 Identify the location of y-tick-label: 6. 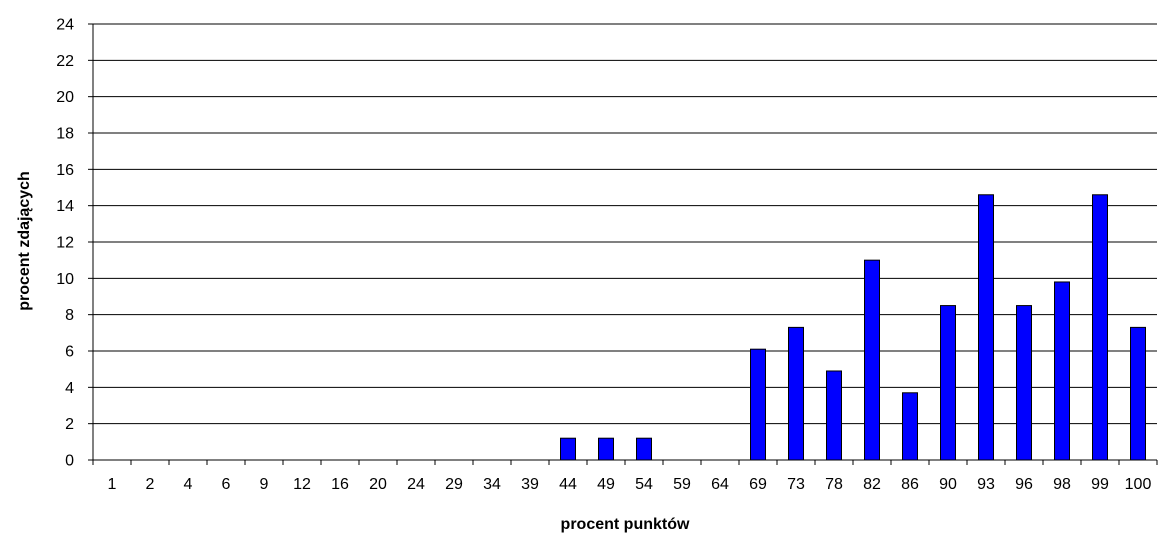
(69, 352).